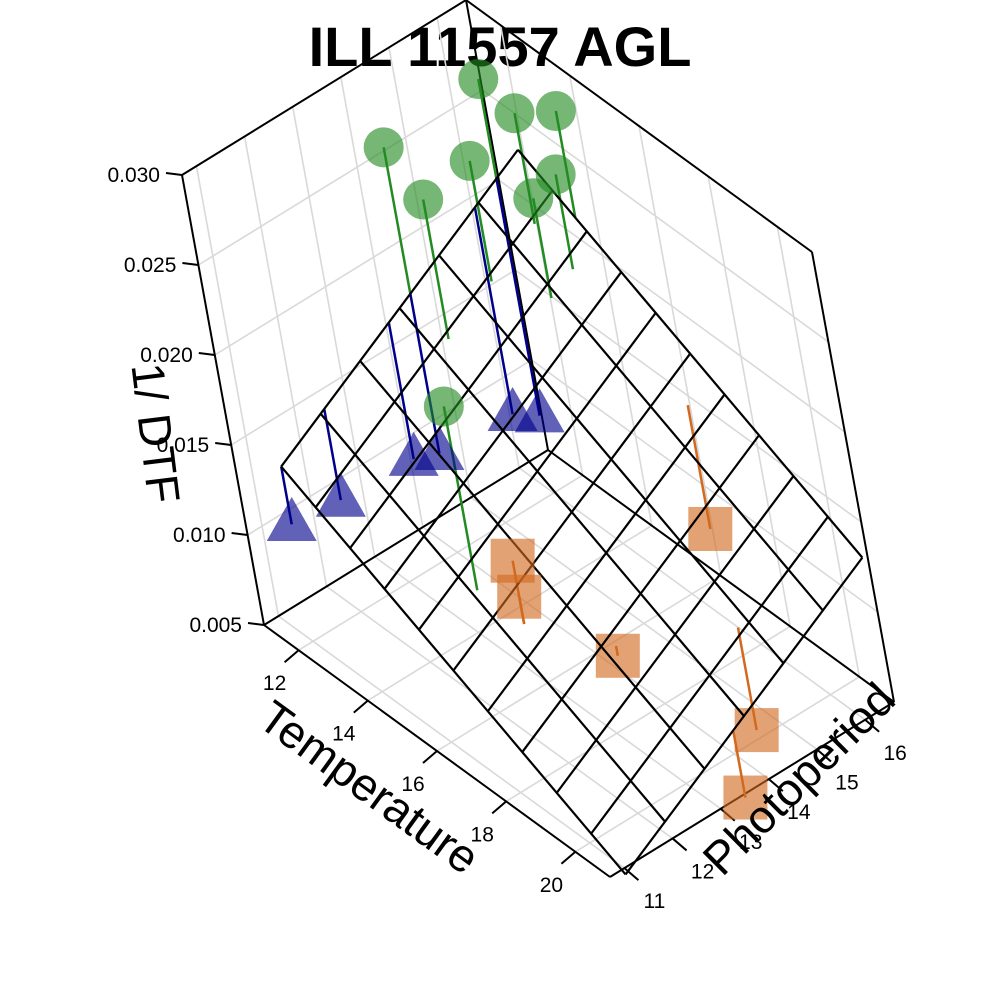  What do you see at coordinates (183, 445) in the screenshot?
I see `z-tick-label: 0.015` at bounding box center [183, 445].